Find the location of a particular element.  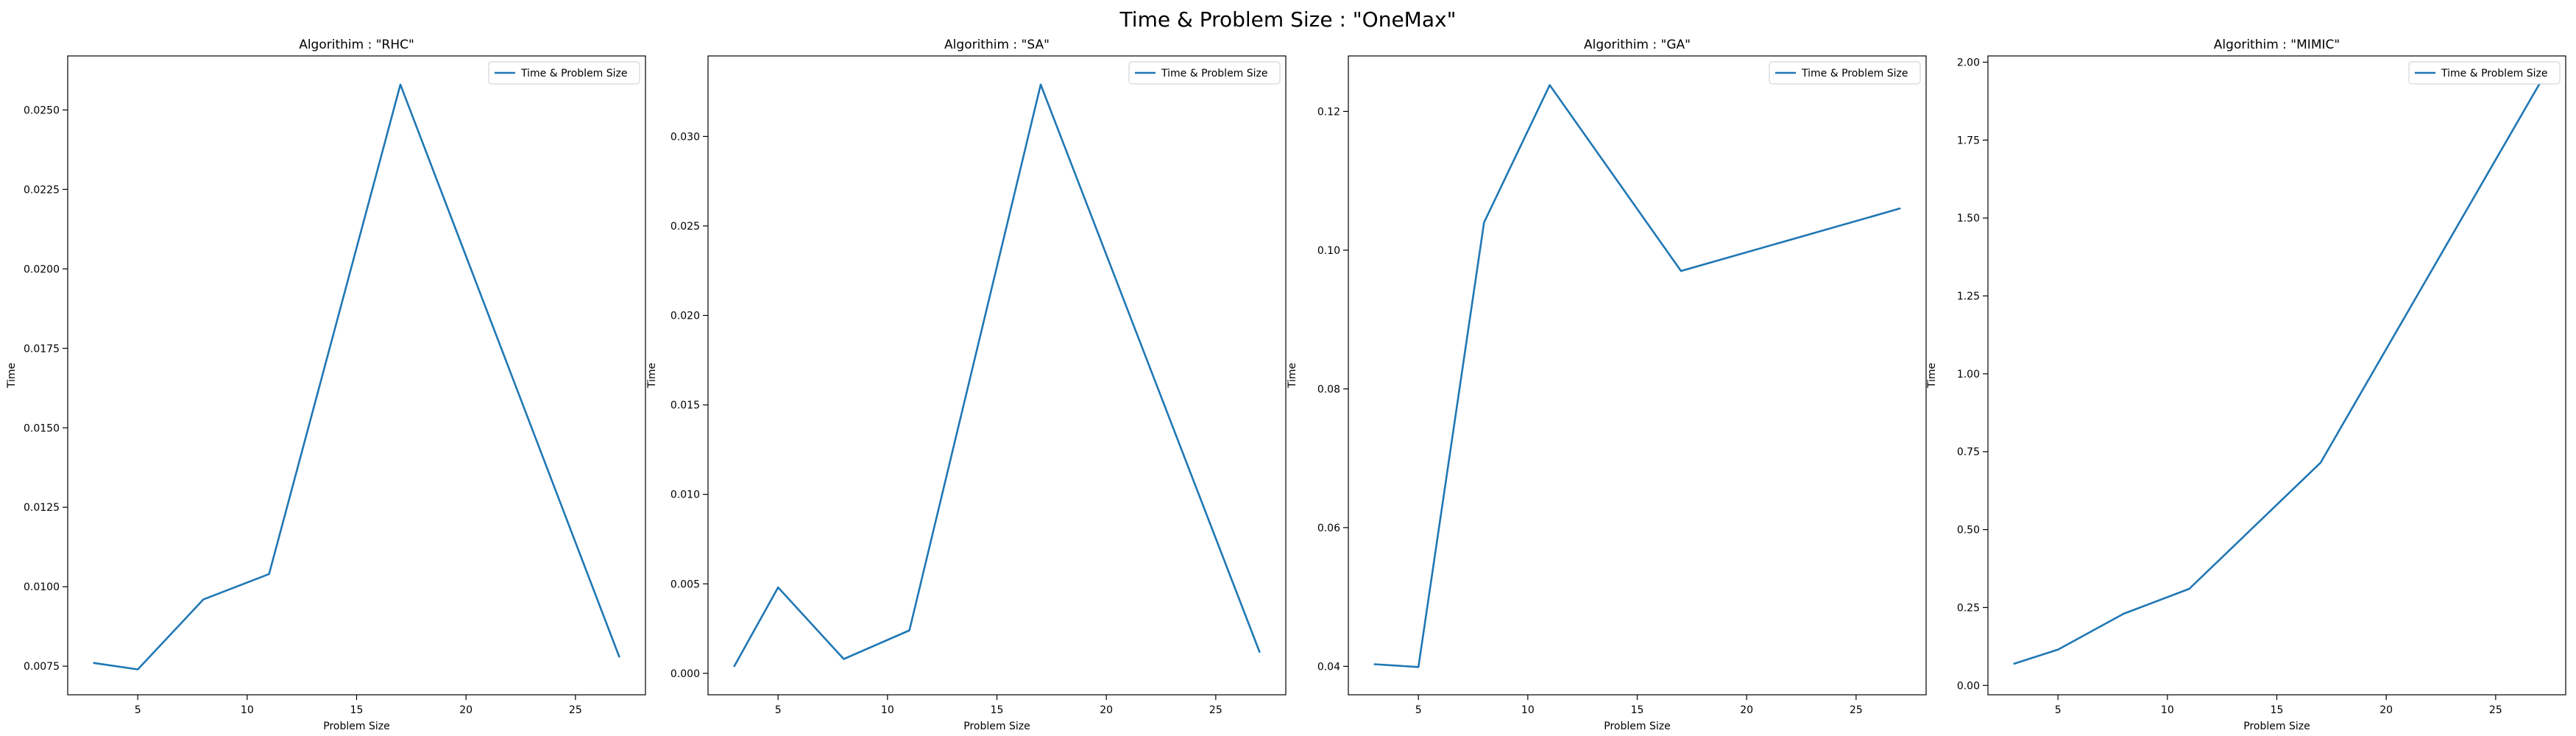

y-tick-label: 0.030 is located at coordinates (685, 137).